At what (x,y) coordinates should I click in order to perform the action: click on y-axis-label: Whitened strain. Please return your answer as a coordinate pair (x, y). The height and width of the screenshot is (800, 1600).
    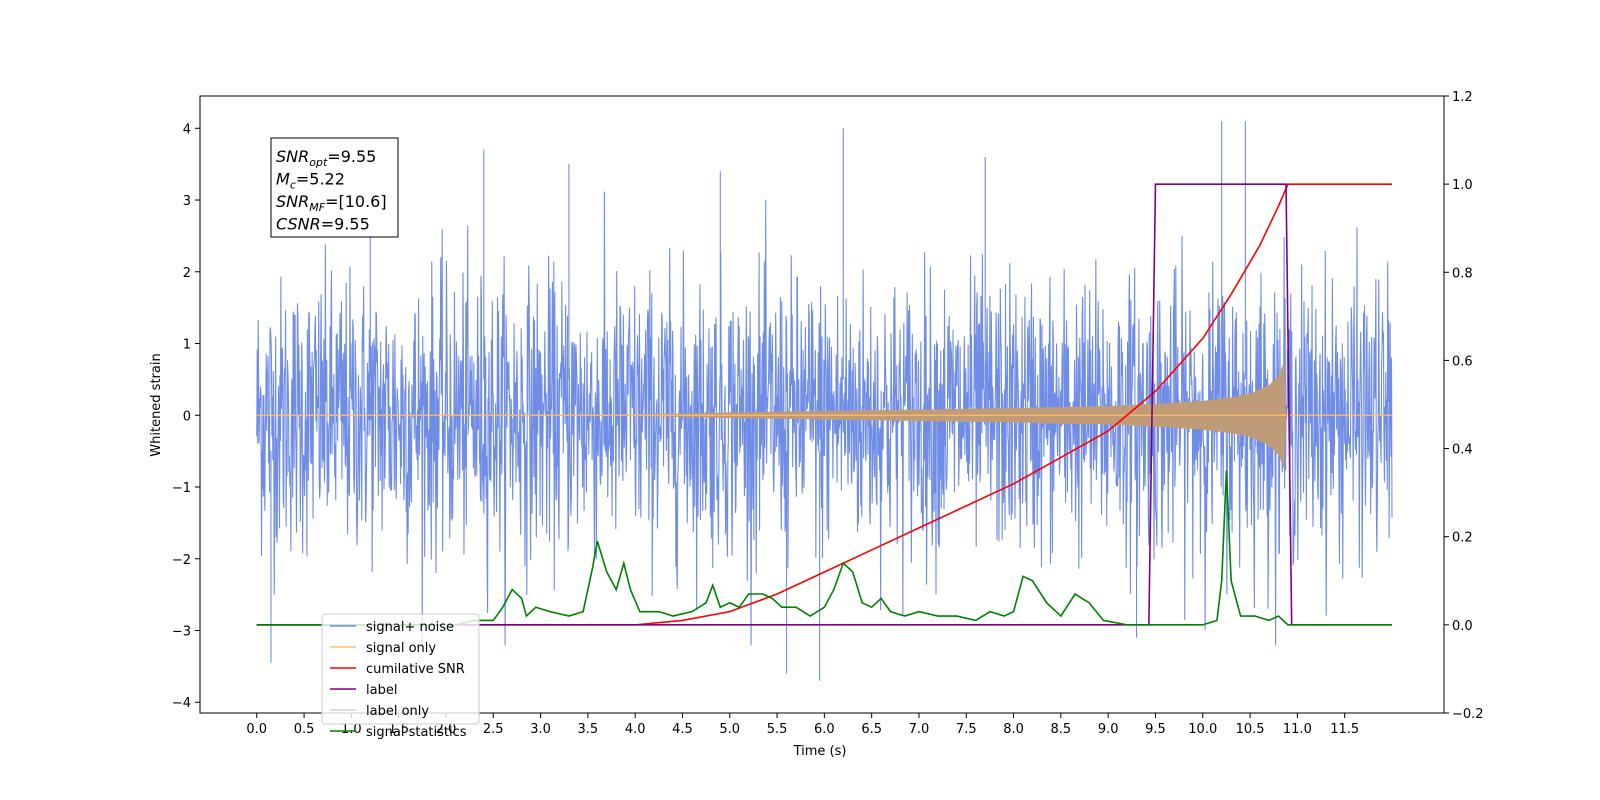
    Looking at the image, I should click on (156, 404).